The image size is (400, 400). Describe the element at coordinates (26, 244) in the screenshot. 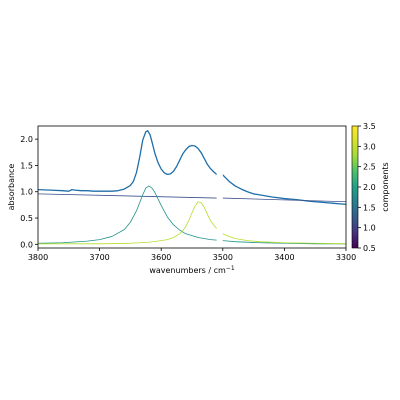

I see `y-tick-label: 0.0` at that location.